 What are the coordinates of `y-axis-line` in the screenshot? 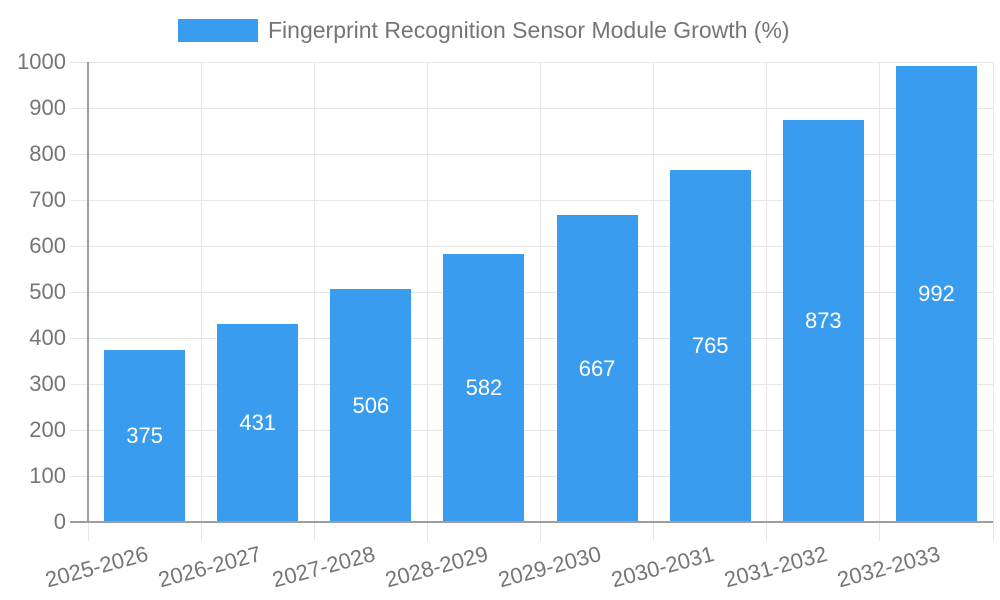 It's located at (88, 292).